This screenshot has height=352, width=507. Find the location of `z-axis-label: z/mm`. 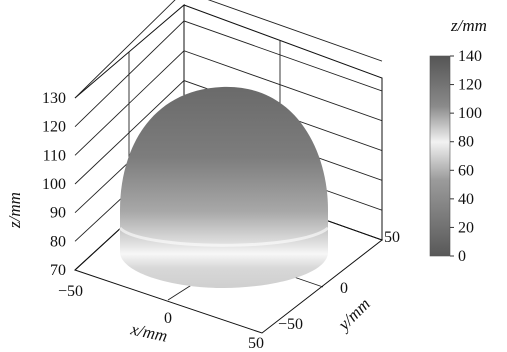

z-axis-label: z/mm is located at coordinates (14, 210).